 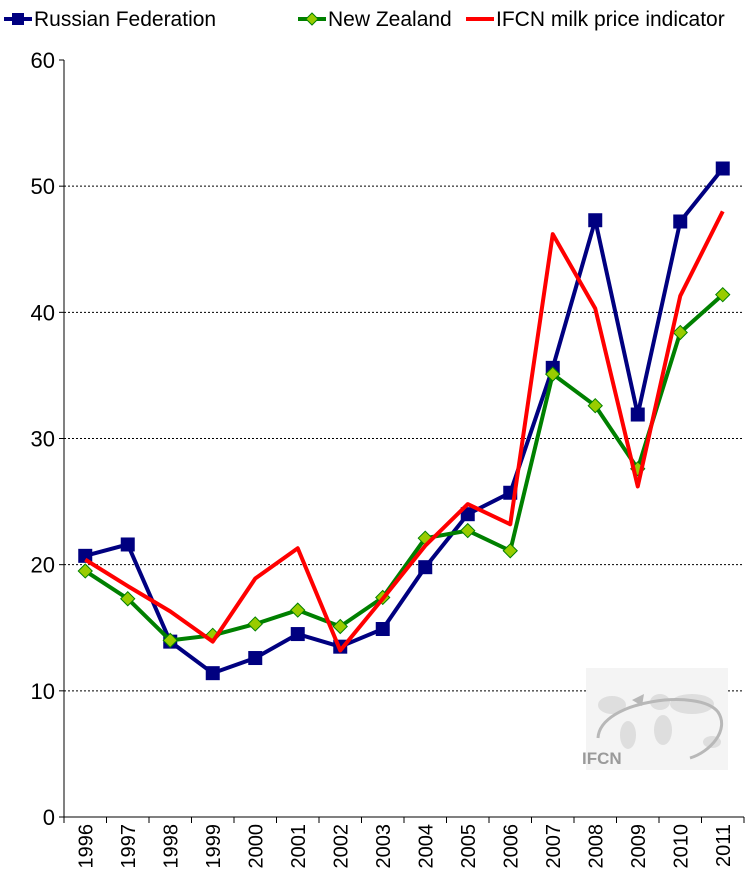 What do you see at coordinates (255, 624) in the screenshot?
I see `data-point-new-zealand-2000` at bounding box center [255, 624].